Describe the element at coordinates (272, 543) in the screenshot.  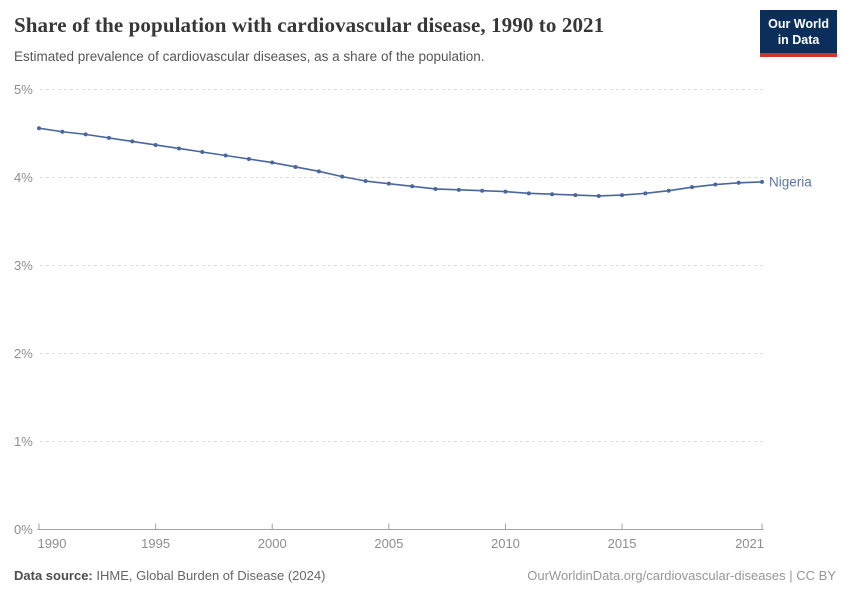
I see `x-axis-label: 2000` at that location.